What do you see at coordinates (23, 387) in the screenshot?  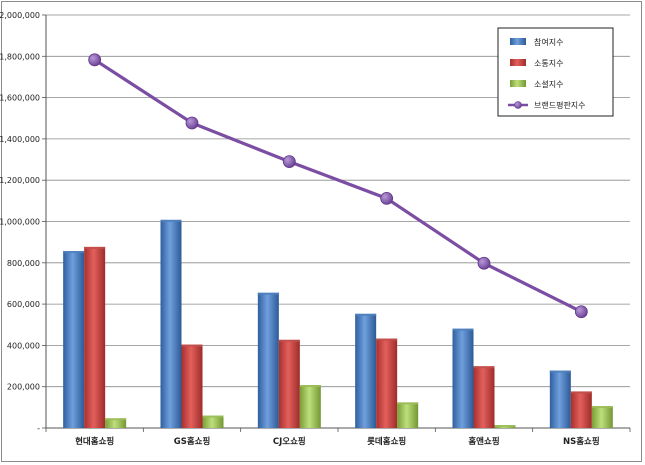 I see `y-tick-label: 200,000` at bounding box center [23, 387].